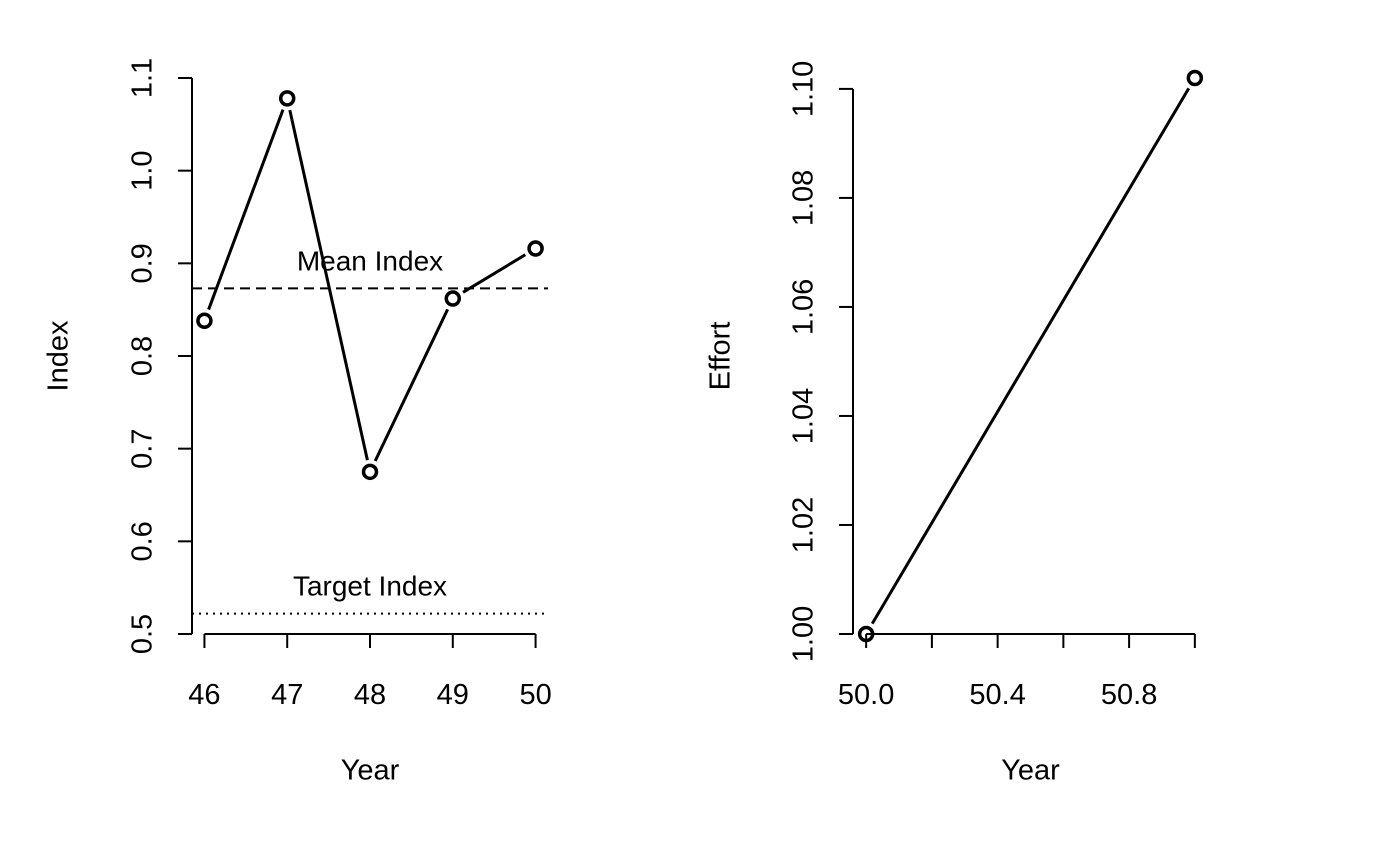  What do you see at coordinates (287, 695) in the screenshot?
I see `x-tick-label: 47` at bounding box center [287, 695].